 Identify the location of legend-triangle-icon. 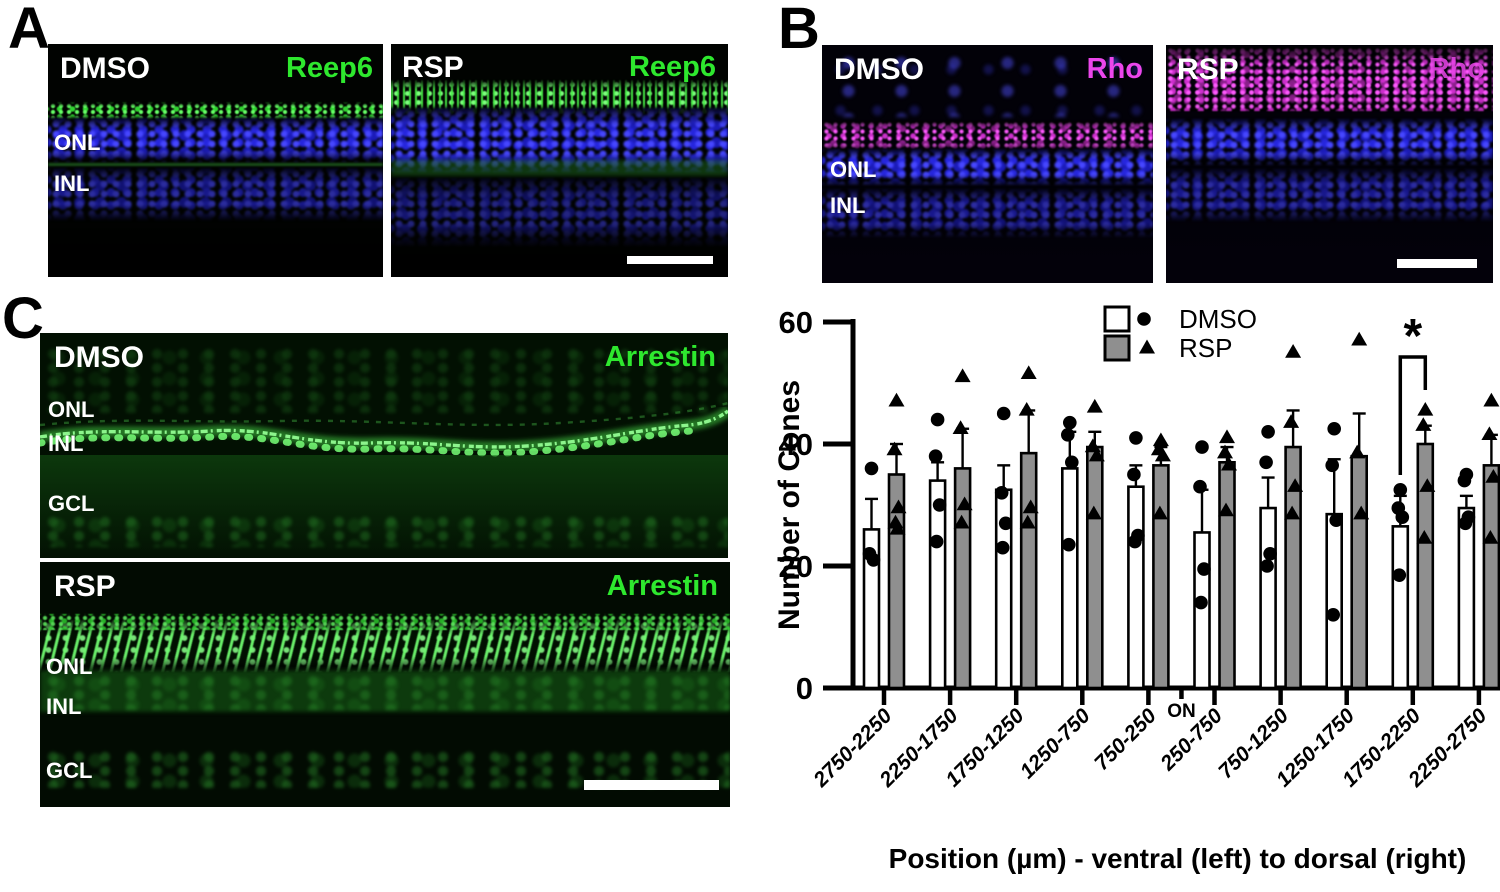
(1147, 346).